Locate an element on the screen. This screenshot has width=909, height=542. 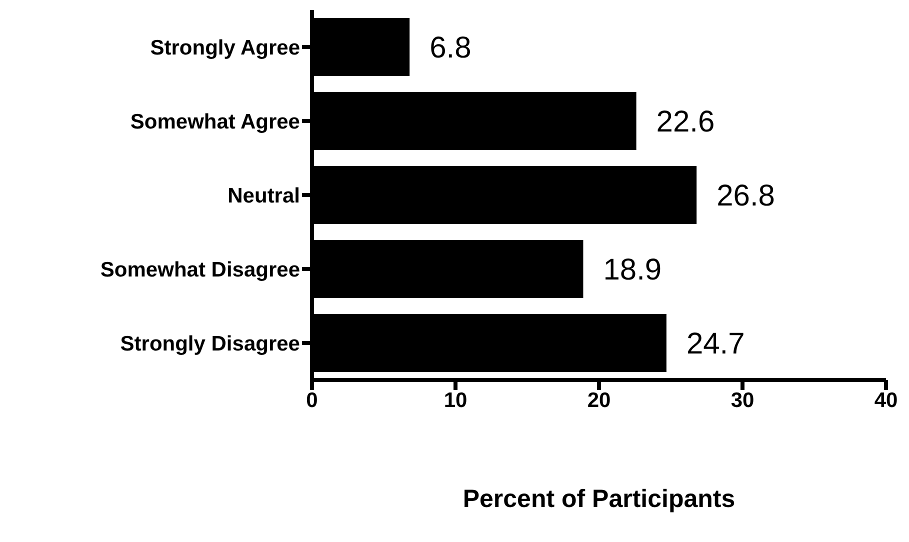
data-label: 24.7 is located at coordinates (715, 344).